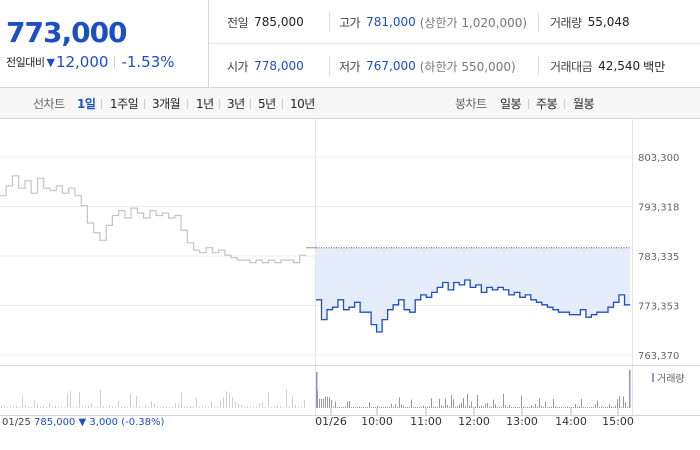 This screenshot has height=450, width=700. What do you see at coordinates (124, 104) in the screenshot?
I see `tab-1w: 1주일` at bounding box center [124, 104].